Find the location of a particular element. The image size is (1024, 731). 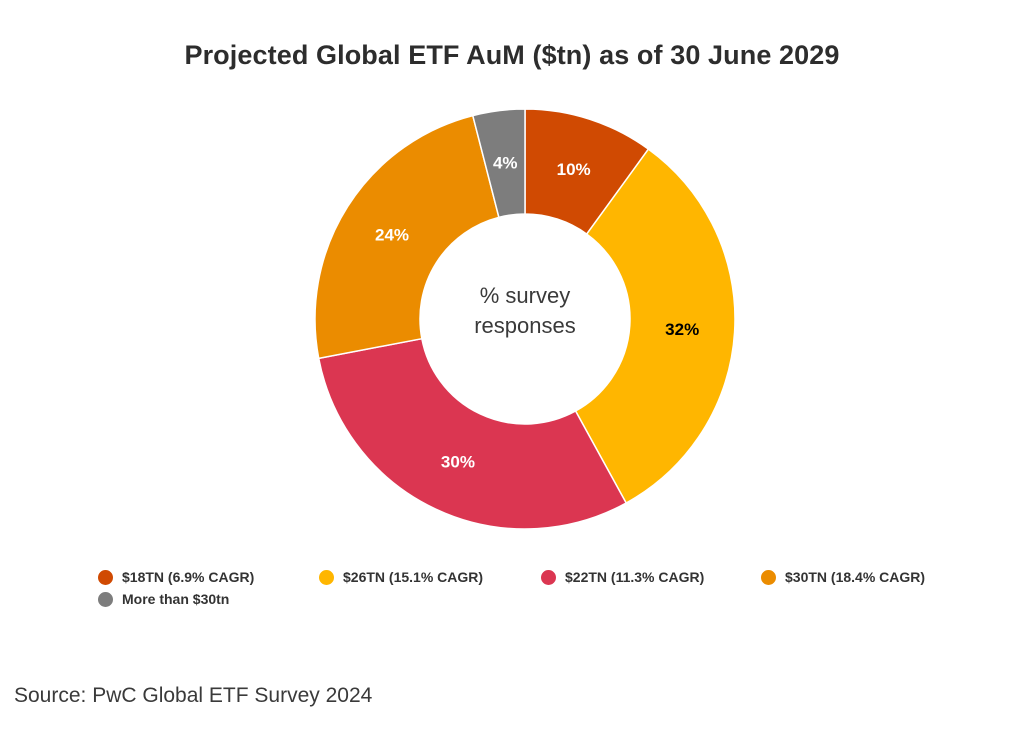

donut-slice-label-2: 32% is located at coordinates (682, 329).